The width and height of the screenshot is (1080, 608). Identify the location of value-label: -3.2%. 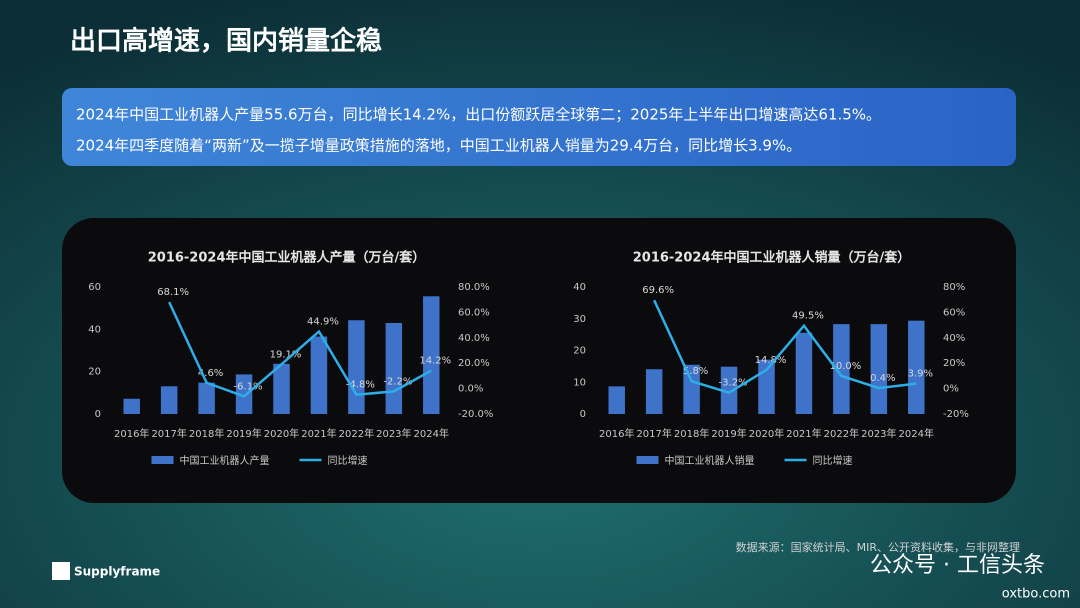
(733, 383).